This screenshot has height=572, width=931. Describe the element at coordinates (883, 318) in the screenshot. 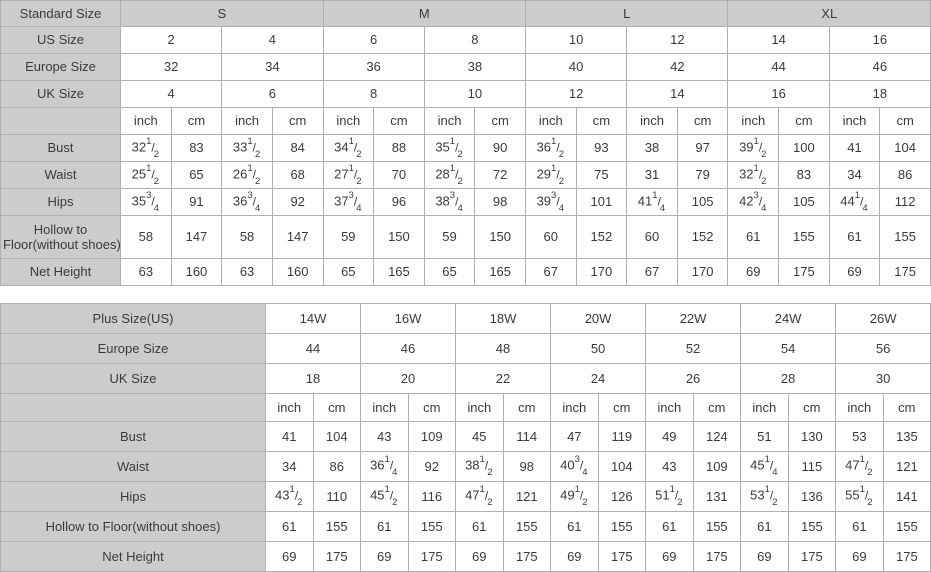

I see `cell-plus-size-26w: 26W` at that location.